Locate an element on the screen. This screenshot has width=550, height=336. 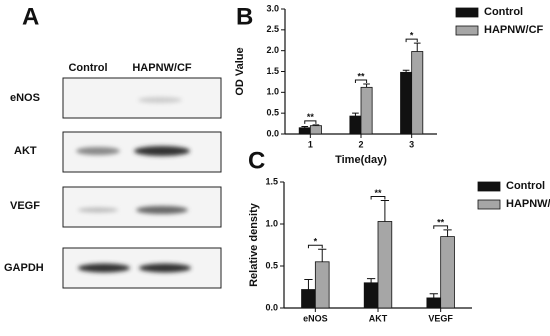
y-tick-label: 2.5 is located at coordinates (272, 29).